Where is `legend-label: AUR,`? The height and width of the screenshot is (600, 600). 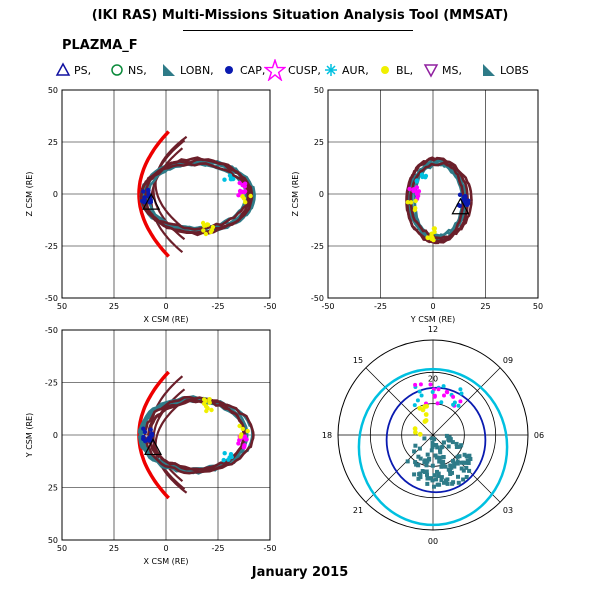 legend-label: AUR, is located at coordinates (355, 70).